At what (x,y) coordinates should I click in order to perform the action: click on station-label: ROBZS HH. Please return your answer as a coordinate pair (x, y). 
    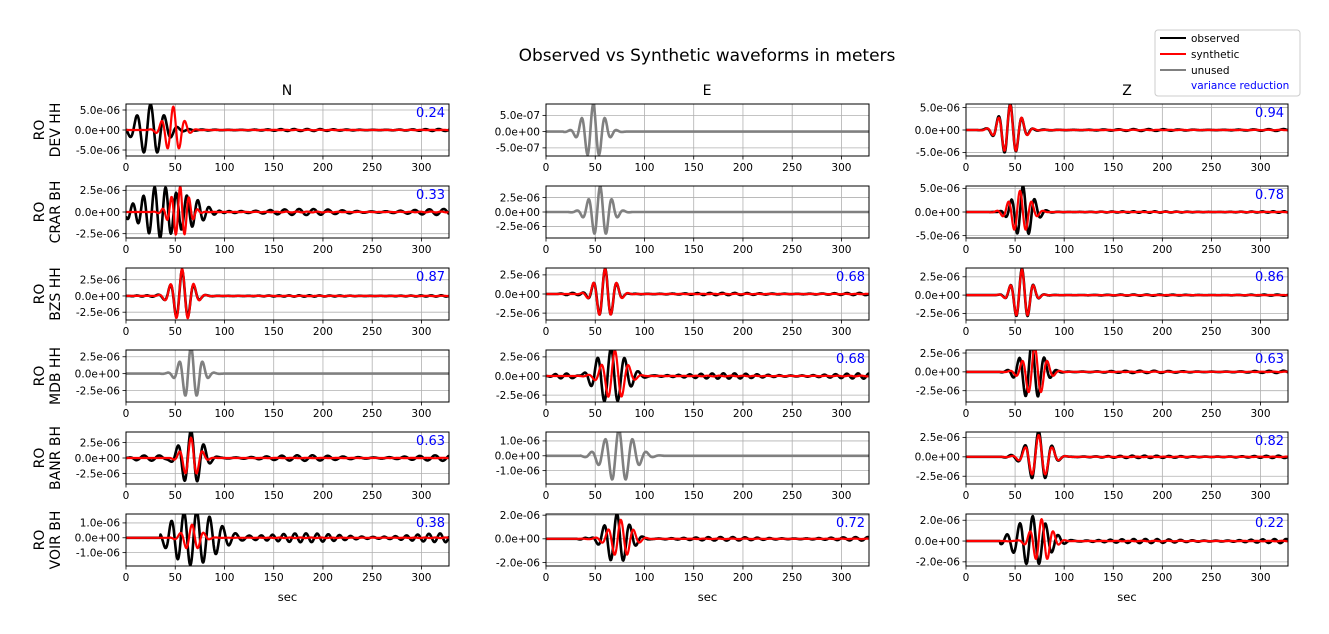
    Looking at the image, I should click on (48, 294).